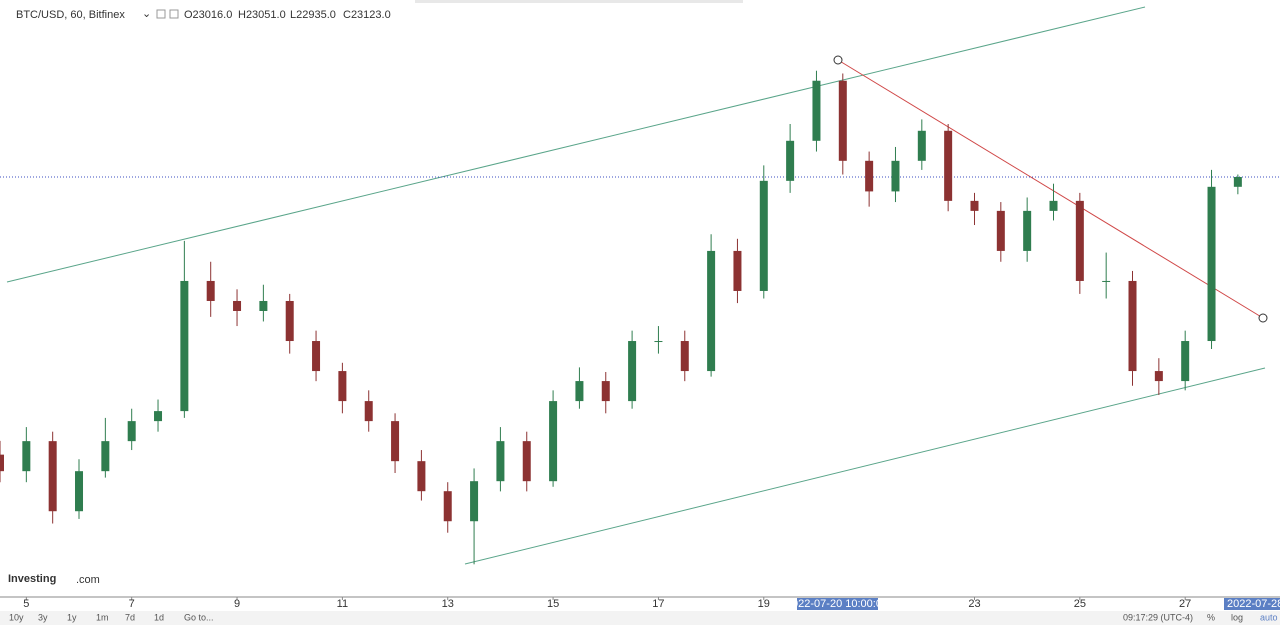 This screenshot has width=1280, height=625. What do you see at coordinates (146, 14) in the screenshot?
I see `dropdown-icon: ⌄` at bounding box center [146, 14].